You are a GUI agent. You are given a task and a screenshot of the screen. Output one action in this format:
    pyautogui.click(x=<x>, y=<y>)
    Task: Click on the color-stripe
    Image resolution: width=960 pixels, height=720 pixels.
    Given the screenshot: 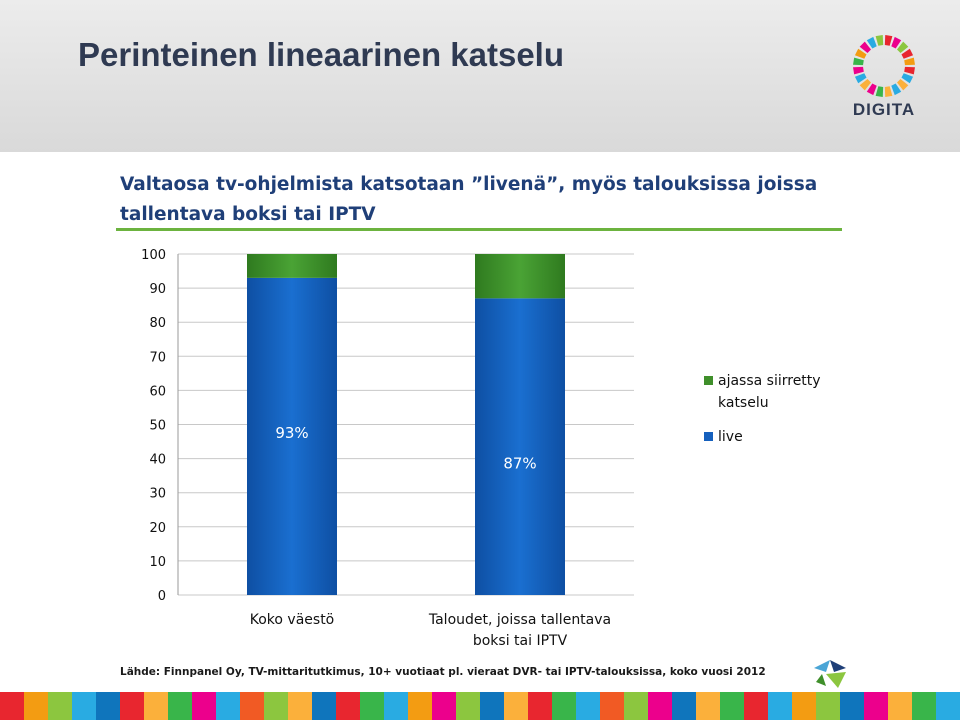 What is the action you would take?
    pyautogui.click(x=480, y=706)
    